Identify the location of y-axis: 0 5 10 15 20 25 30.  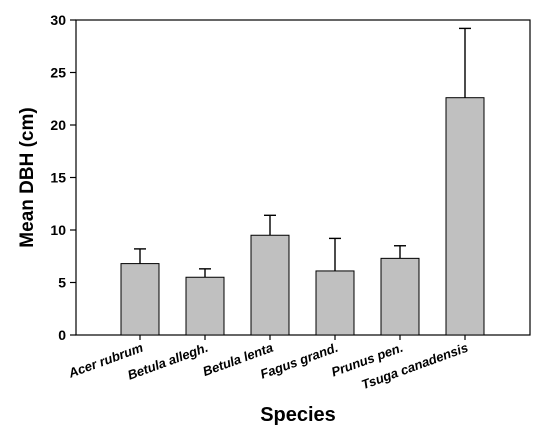
(63, 177).